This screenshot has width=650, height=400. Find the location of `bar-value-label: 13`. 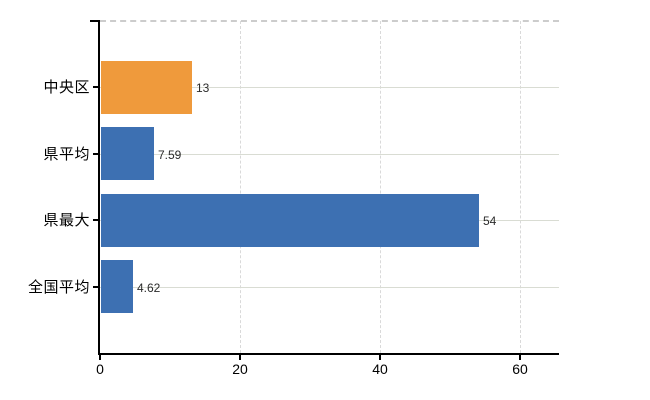

bar-value-label: 13 is located at coordinates (203, 88).